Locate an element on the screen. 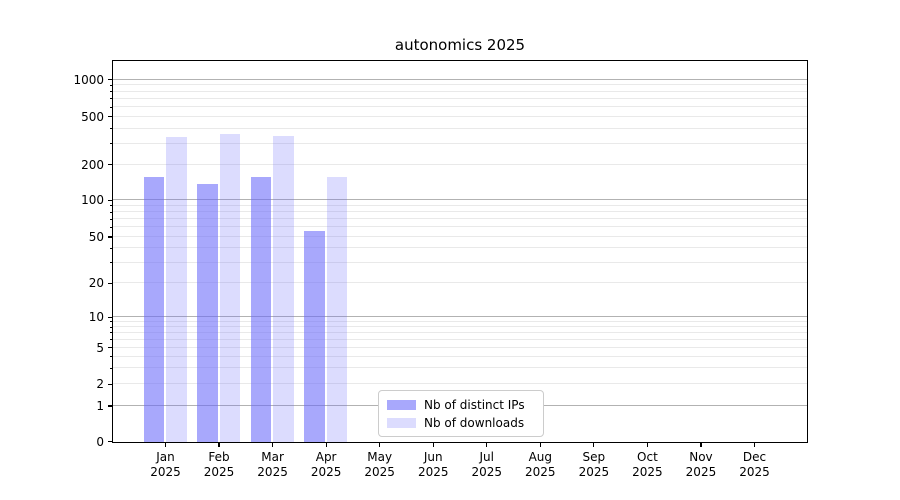  legend-swatch-distinct-ips-icon is located at coordinates (401, 404).